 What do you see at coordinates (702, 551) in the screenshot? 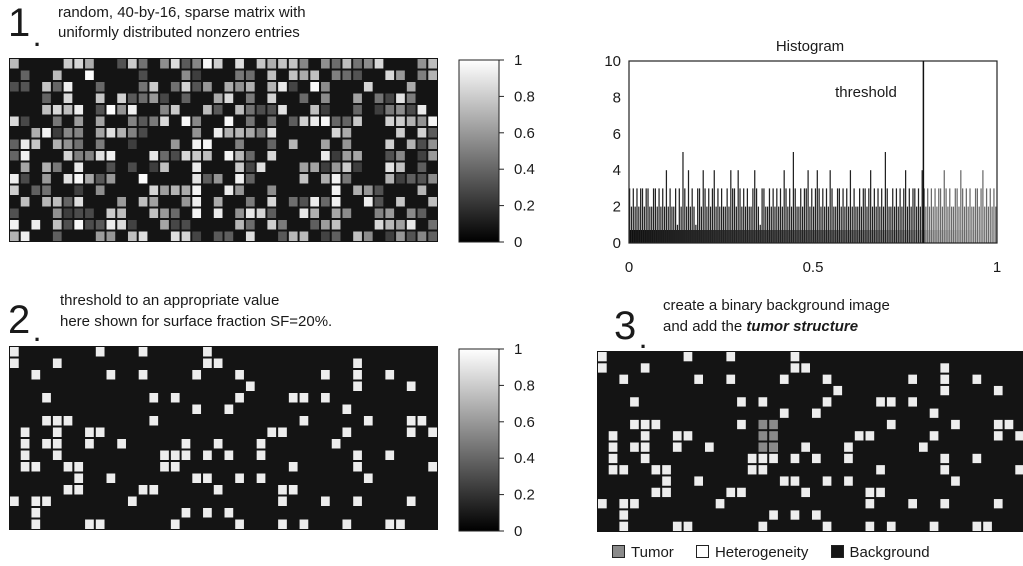
I see `heterogeneity-swatch` at bounding box center [702, 551].